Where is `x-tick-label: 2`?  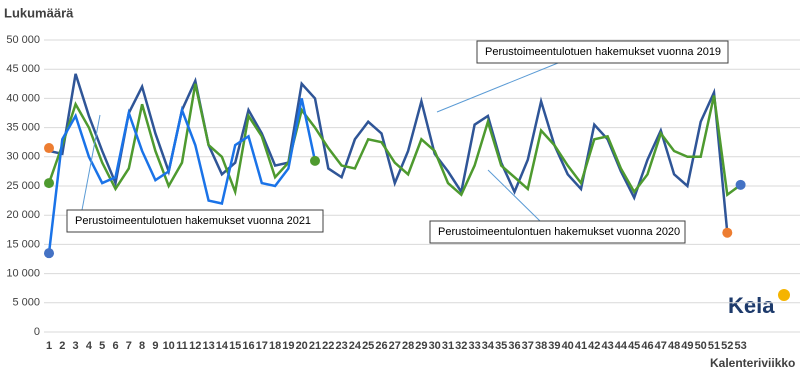
x-tick-label: 2 is located at coordinates (62, 346).